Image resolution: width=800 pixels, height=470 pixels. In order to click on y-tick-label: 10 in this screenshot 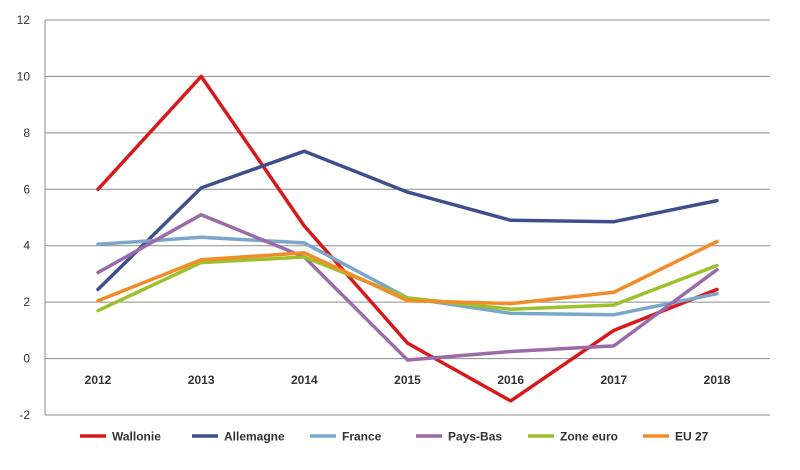, I will do `click(24, 76)`.